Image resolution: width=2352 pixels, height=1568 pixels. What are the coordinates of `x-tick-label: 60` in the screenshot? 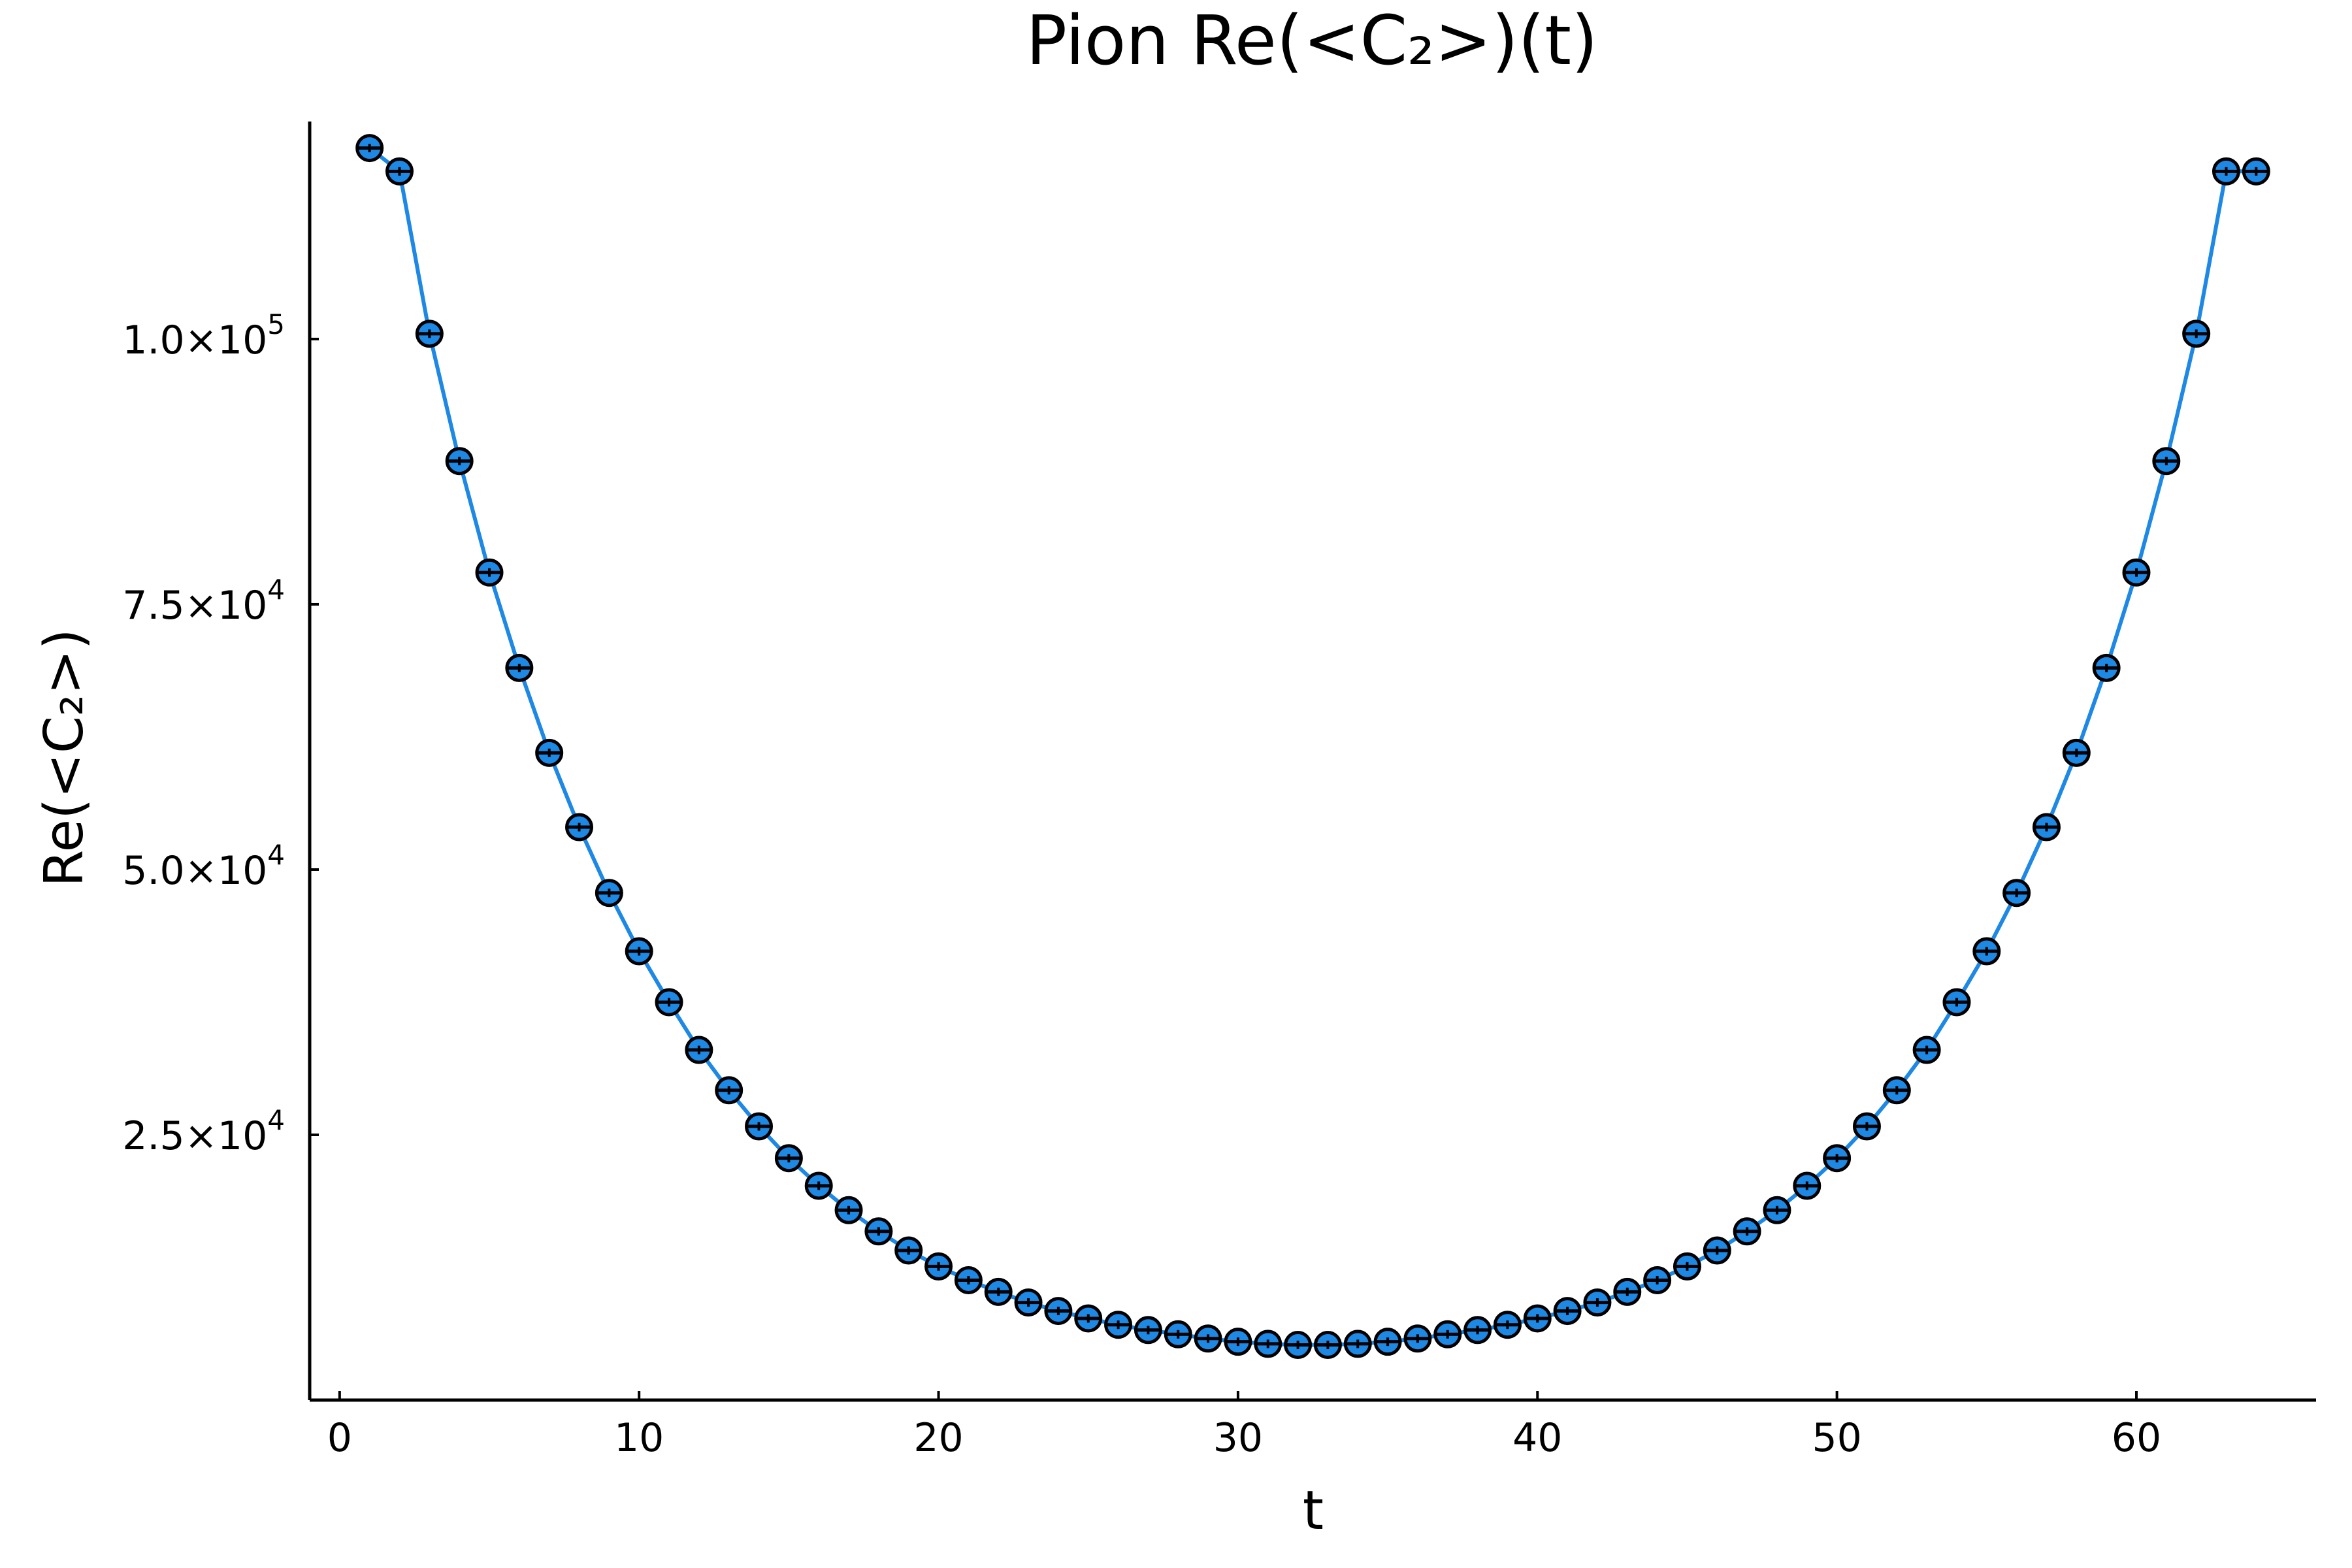 It's located at (2136, 1438).